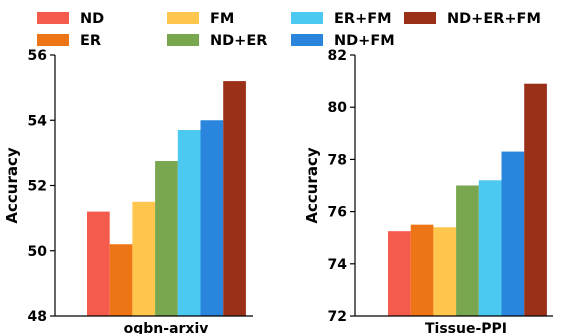 The width and height of the screenshot is (575, 334). I want to click on bar-tissue-ppi-nd, so click(399, 273).